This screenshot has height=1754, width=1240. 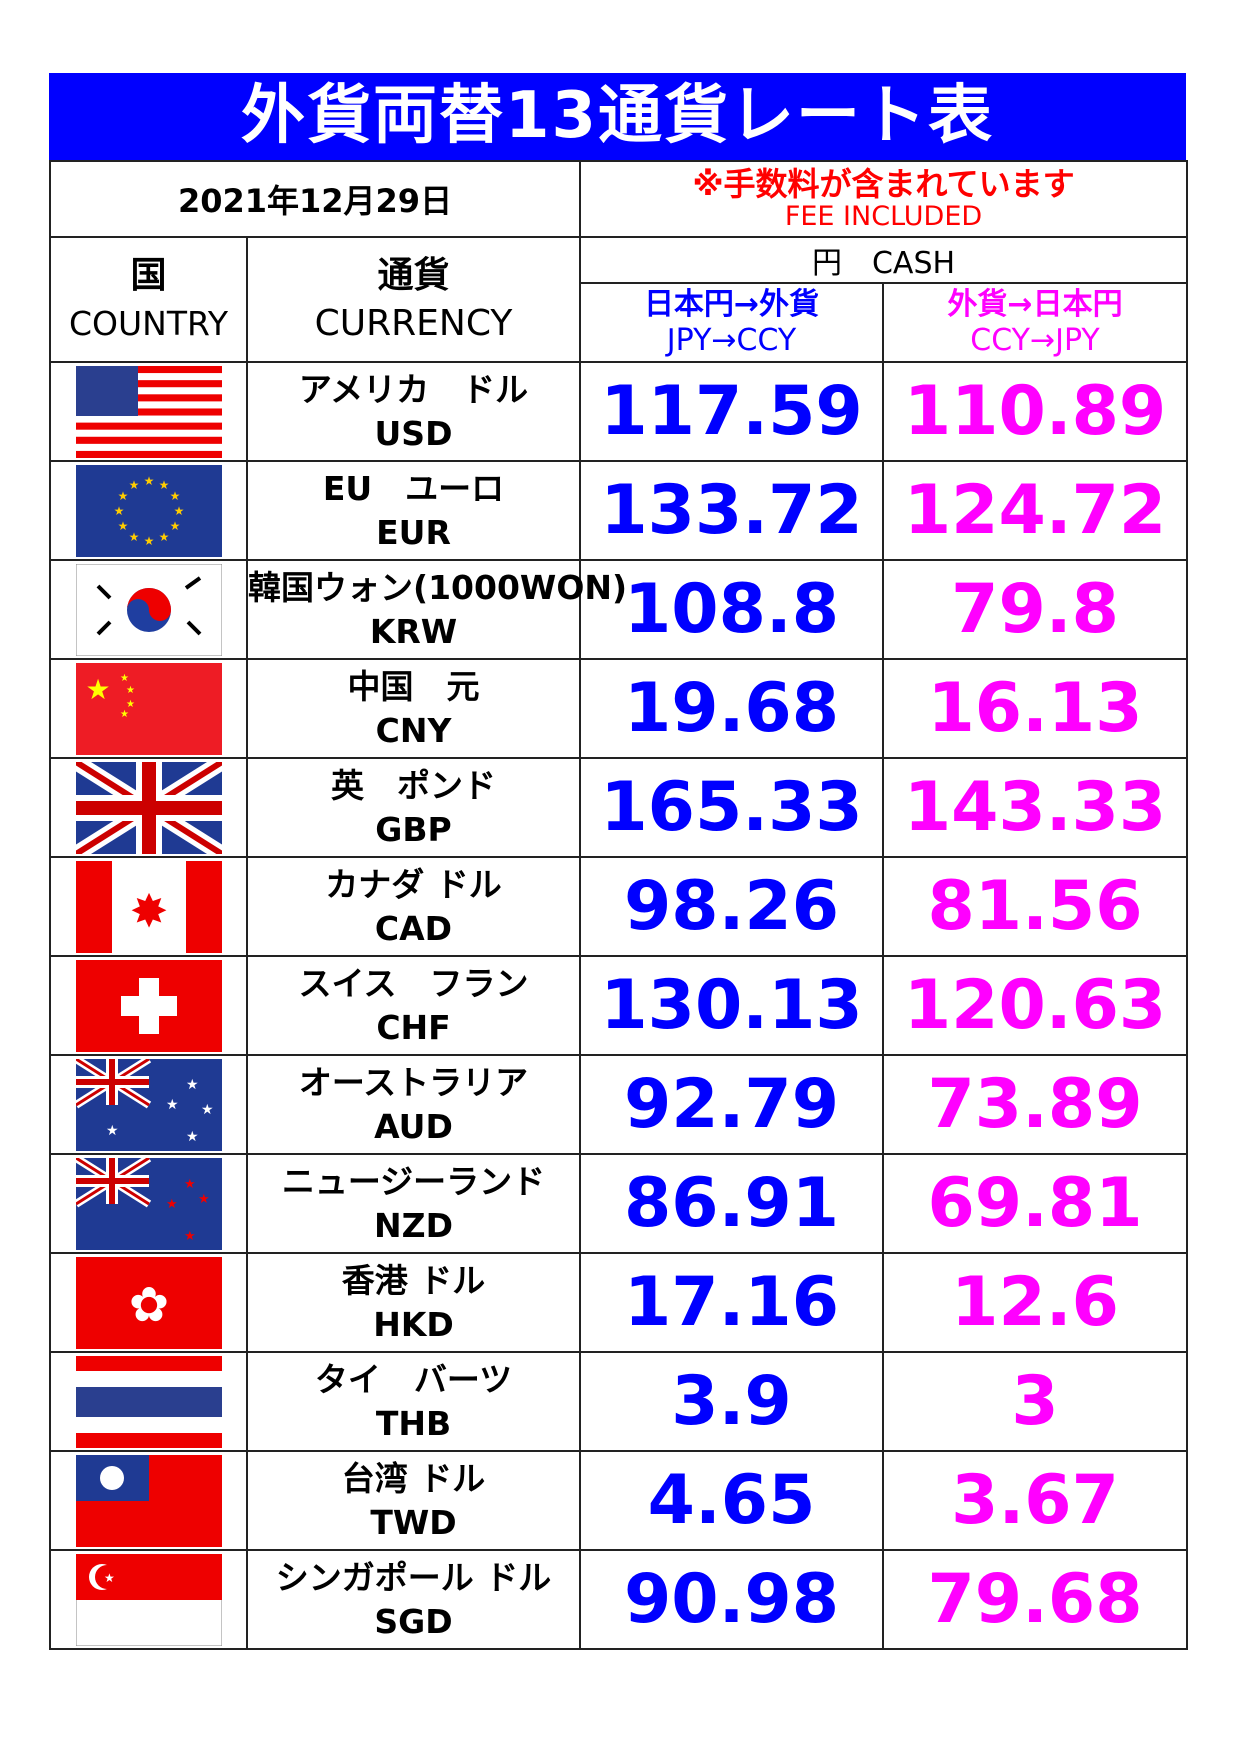 I want to click on currency-name: オーストラリア, so click(x=413, y=1082).